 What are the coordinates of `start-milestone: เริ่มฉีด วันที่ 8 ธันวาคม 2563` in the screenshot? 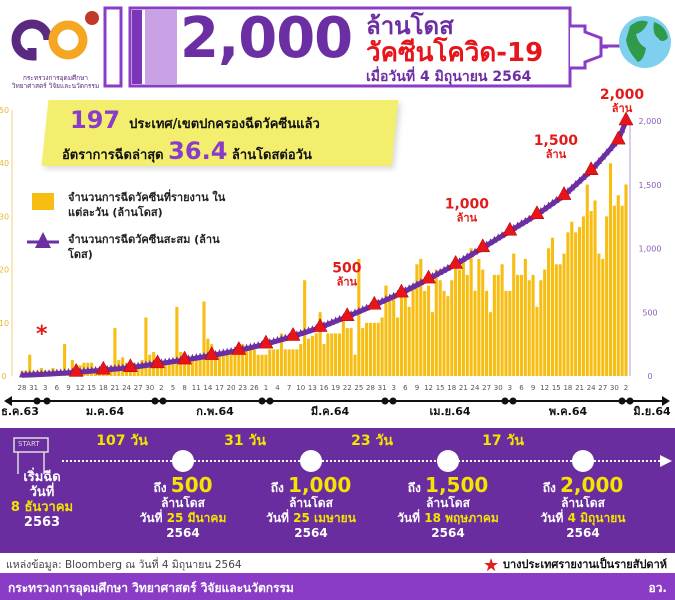 It's located at (42, 500).